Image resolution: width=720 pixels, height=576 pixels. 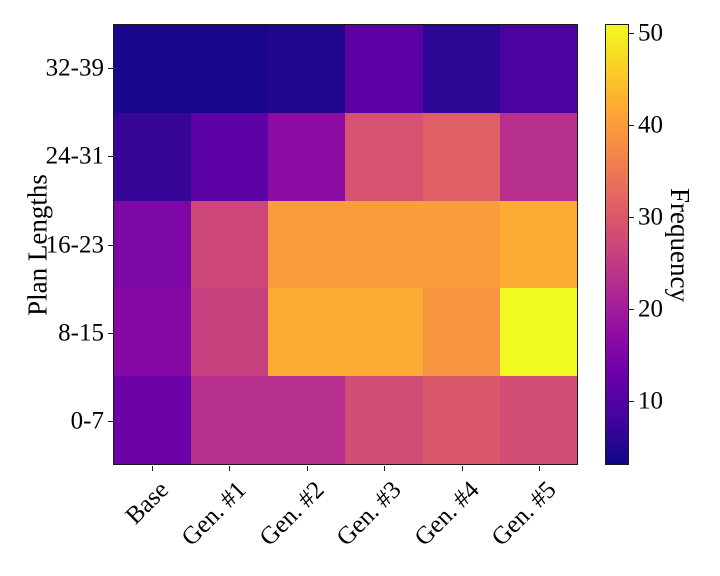 I want to click on colorbar-label: Frequency, so click(x=680, y=244).